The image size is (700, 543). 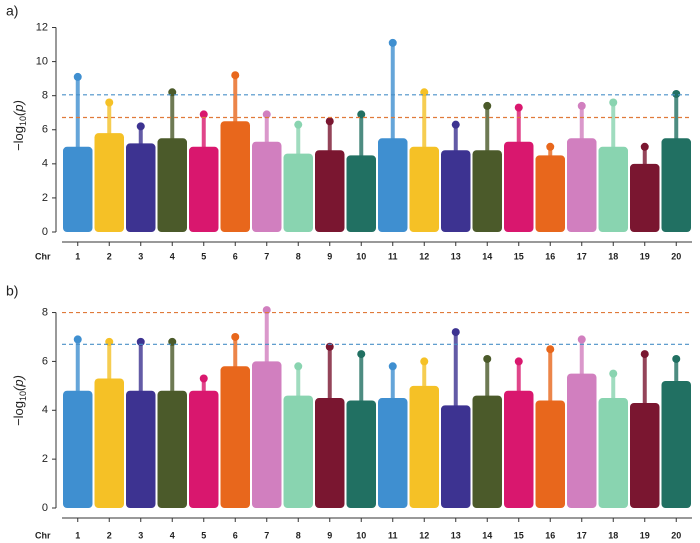 I want to click on y-label-sub: 10, so click(x=23, y=396).